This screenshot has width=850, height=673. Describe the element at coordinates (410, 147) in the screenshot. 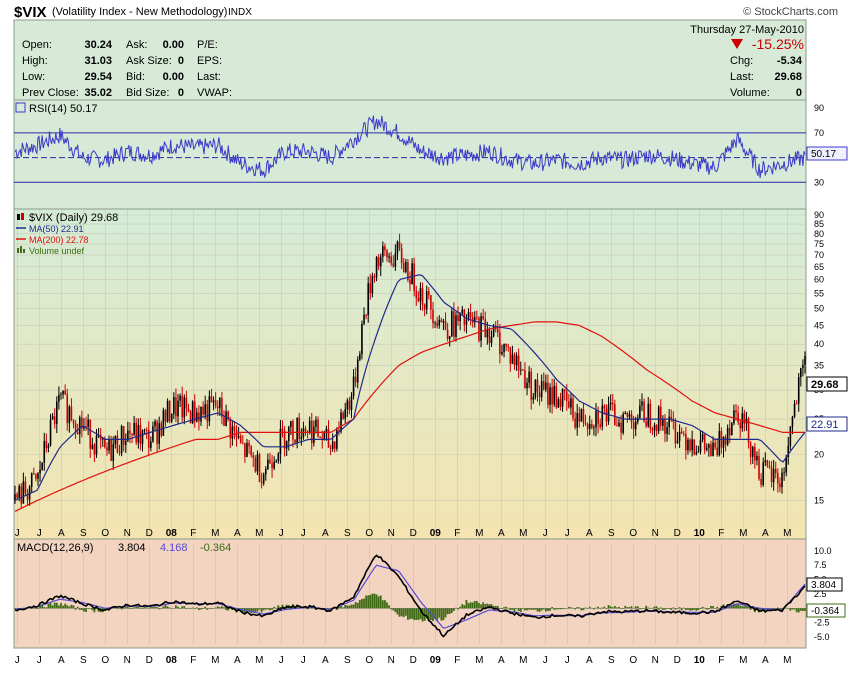

I see `rsi-line` at that location.